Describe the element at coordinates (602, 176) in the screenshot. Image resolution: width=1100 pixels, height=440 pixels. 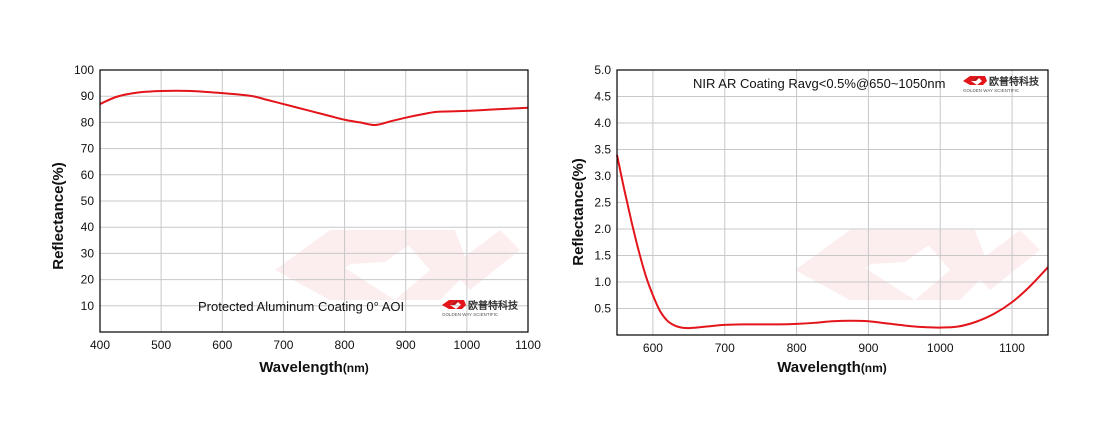
I see `y-tick-label: 3.0` at that location.